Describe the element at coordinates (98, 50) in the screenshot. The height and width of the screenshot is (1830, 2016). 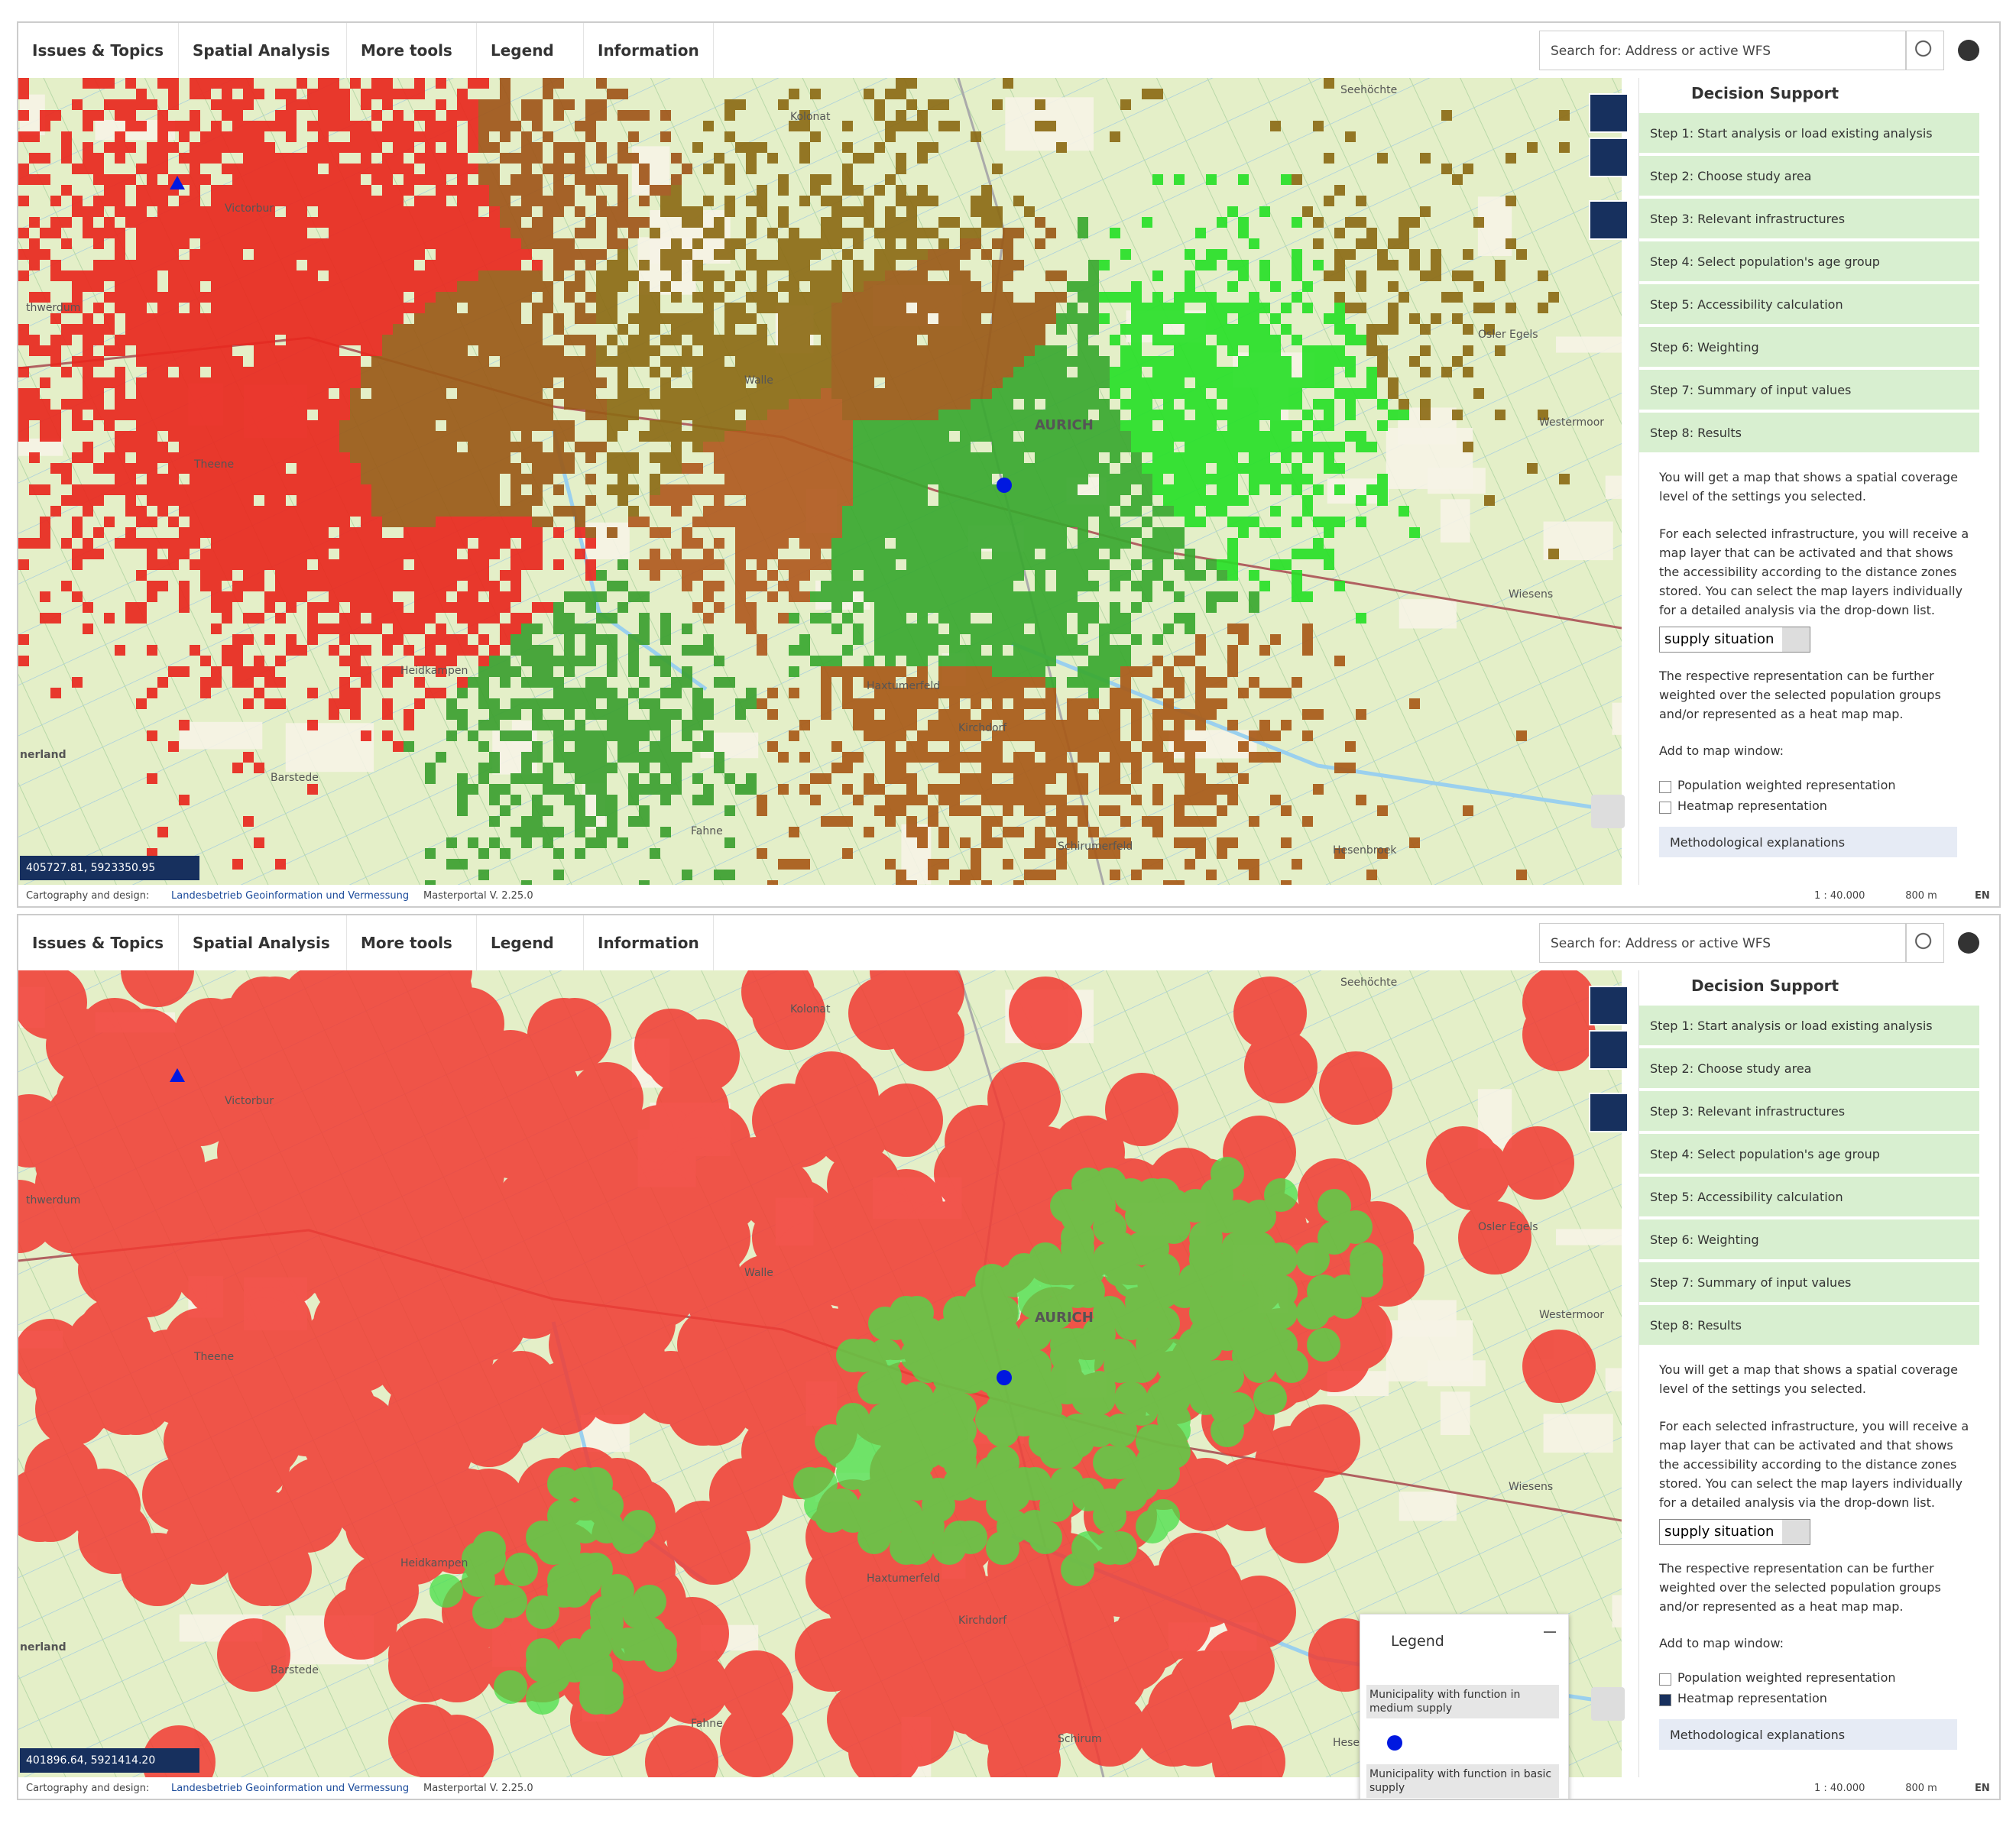
I see `toolbar-item: Issues & Topics` at that location.